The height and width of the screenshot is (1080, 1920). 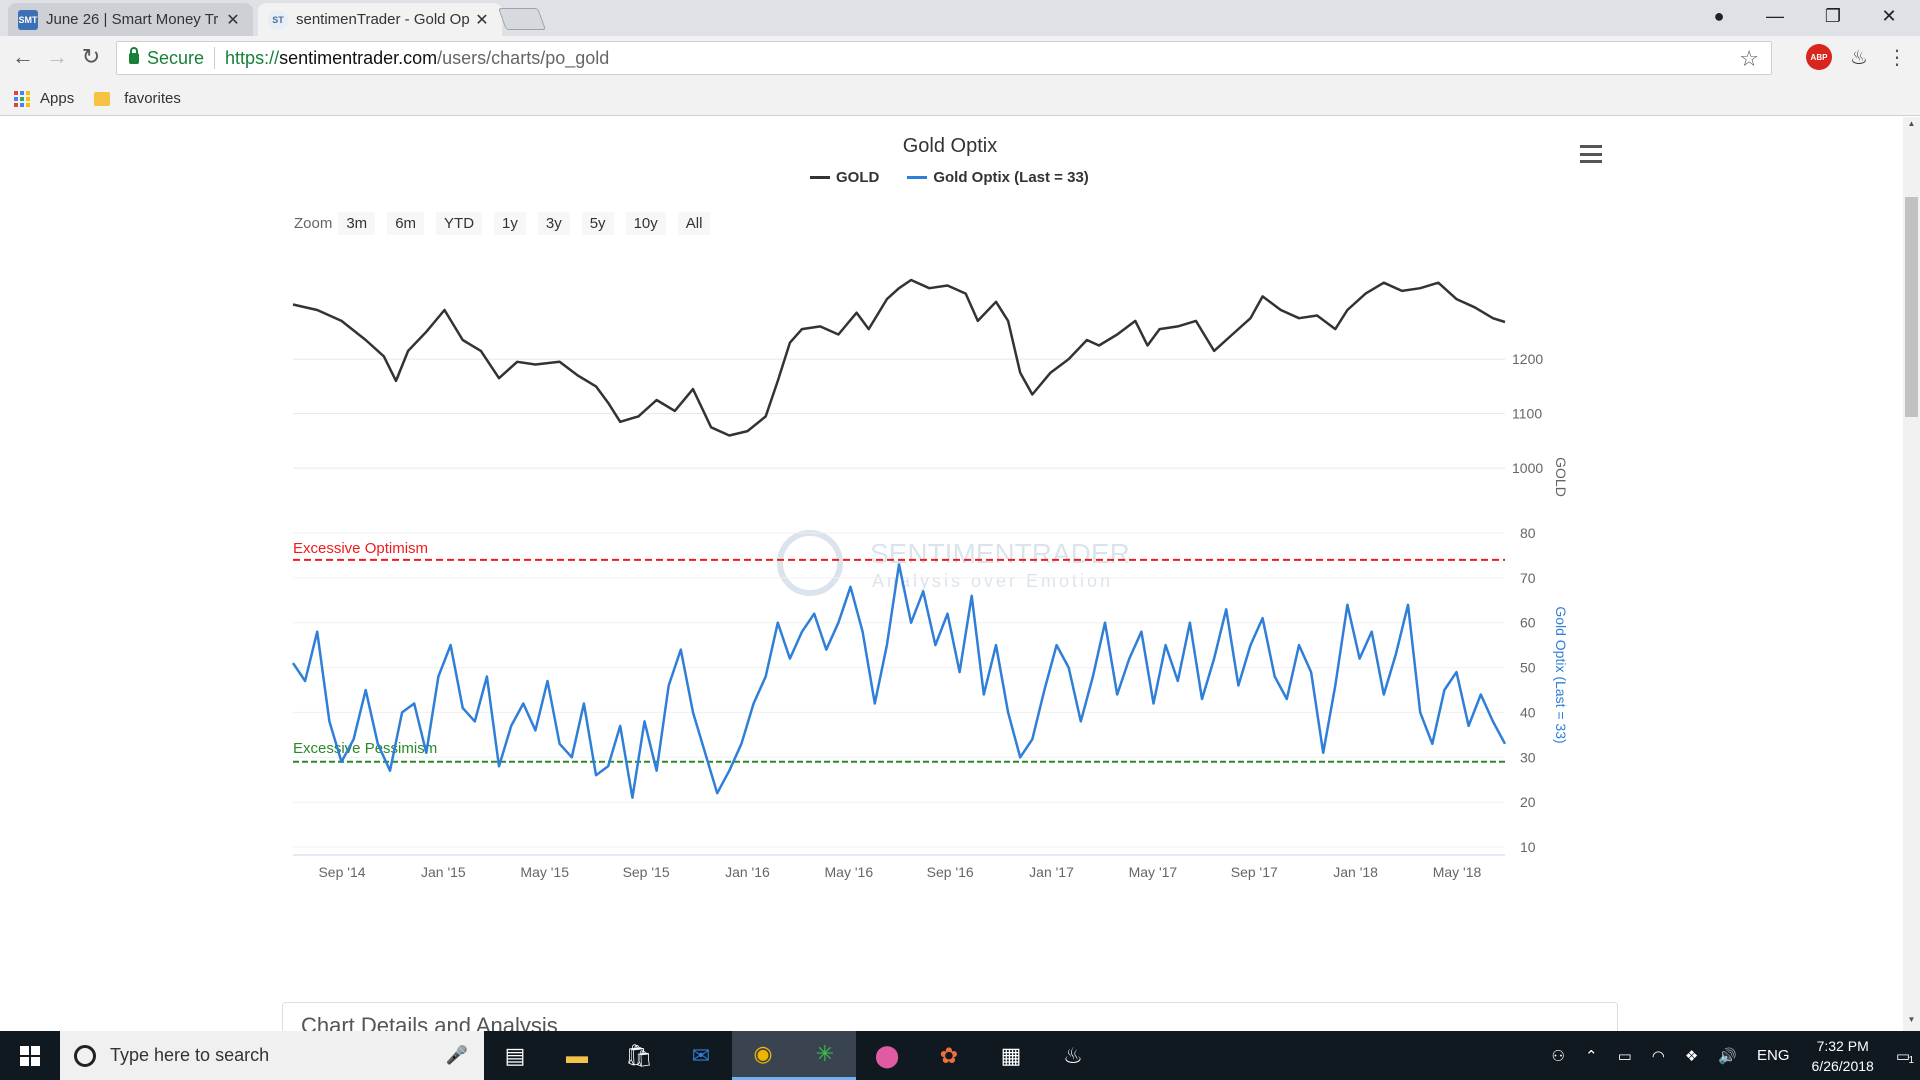 I want to click on tab-smart-money: SMT June 26 | Smart Money Tr ✕, so click(x=130, y=19).